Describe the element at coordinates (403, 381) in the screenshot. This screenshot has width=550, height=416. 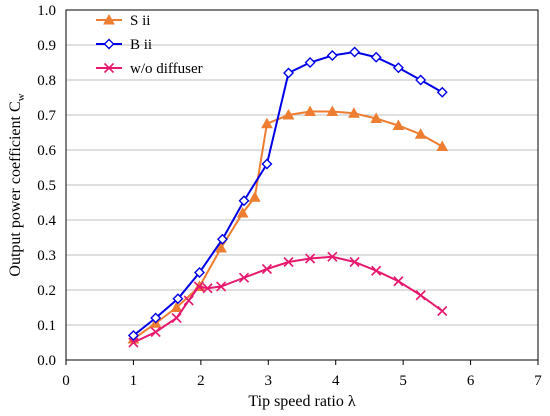
I see `x-tick-label: 5` at that location.